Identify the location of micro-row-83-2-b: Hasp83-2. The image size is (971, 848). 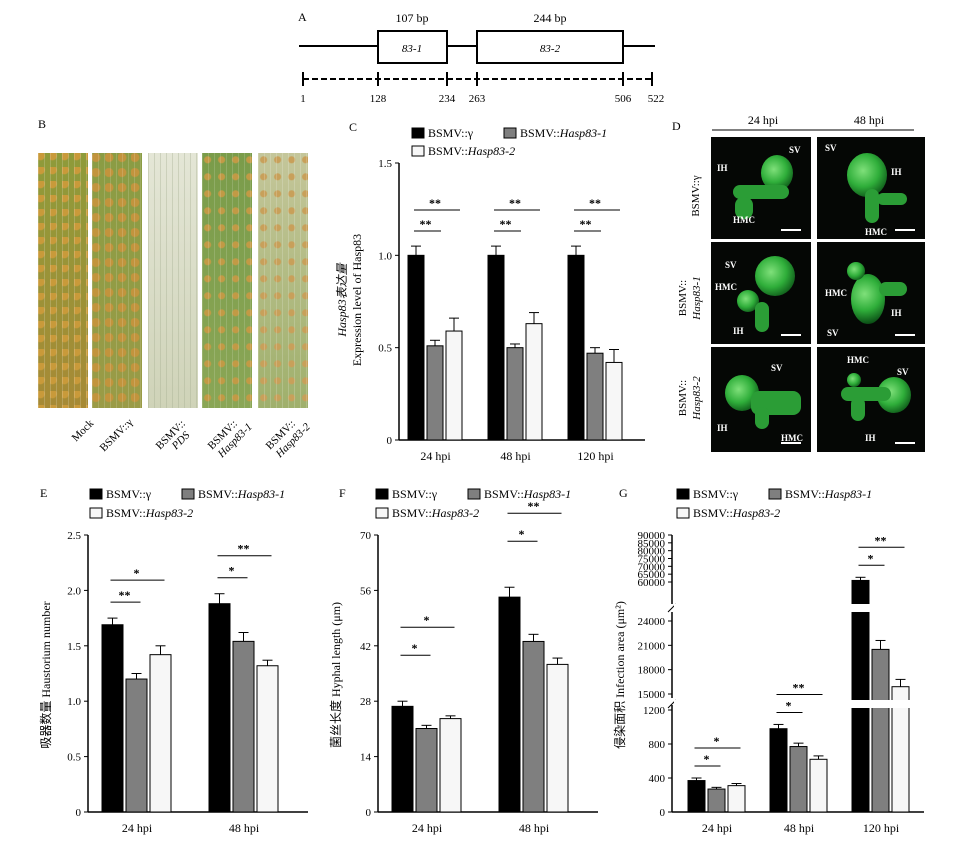
(697, 398).